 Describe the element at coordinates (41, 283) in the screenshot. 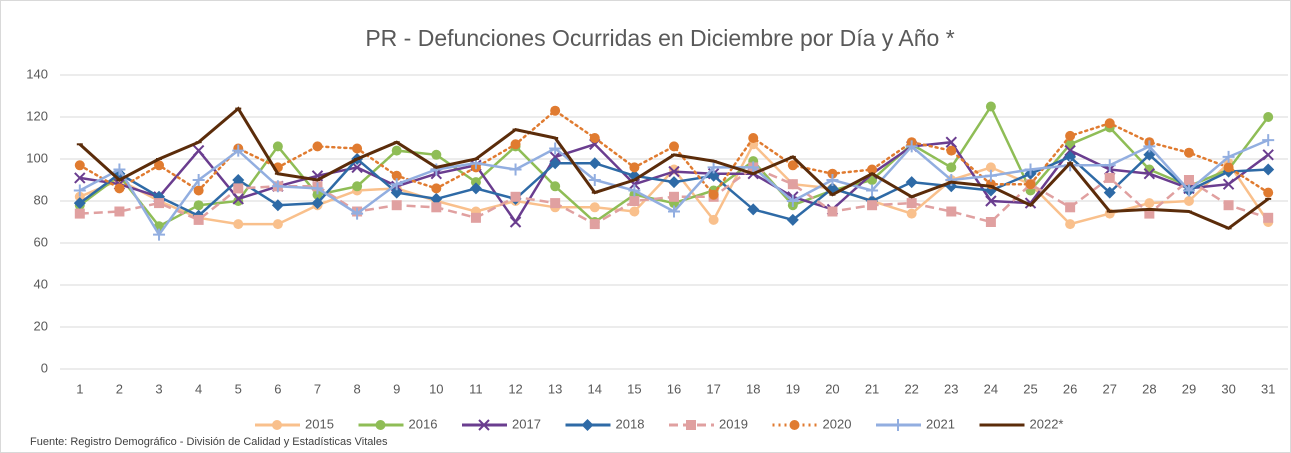

I see `y-tick-label: 40` at that location.